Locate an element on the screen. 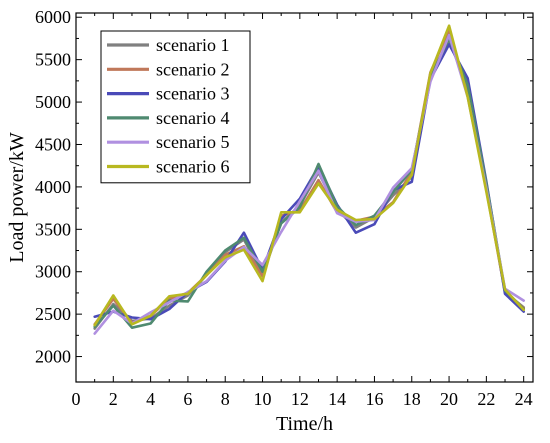 This screenshot has height=443, width=550. y-tick-label: 3000 is located at coordinates (53, 272).